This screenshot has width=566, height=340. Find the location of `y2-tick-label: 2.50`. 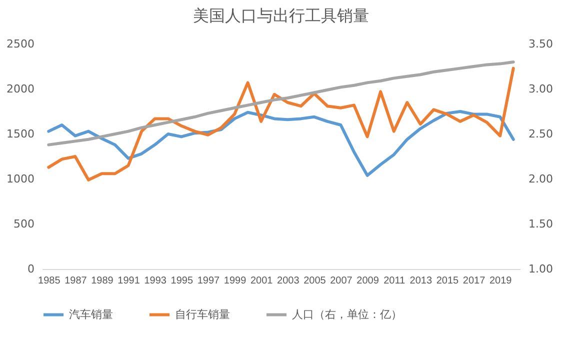

y2-tick-label: 2.50 is located at coordinates (540, 134).